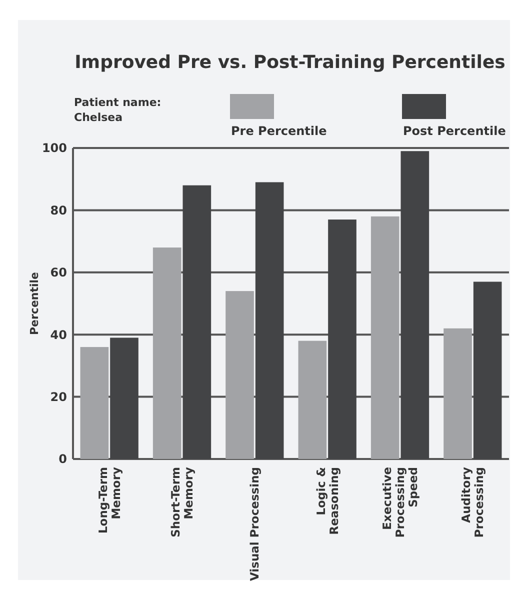 This screenshot has height=599, width=517. I want to click on x-tick-label: Long-Term Memory, so click(109, 500).